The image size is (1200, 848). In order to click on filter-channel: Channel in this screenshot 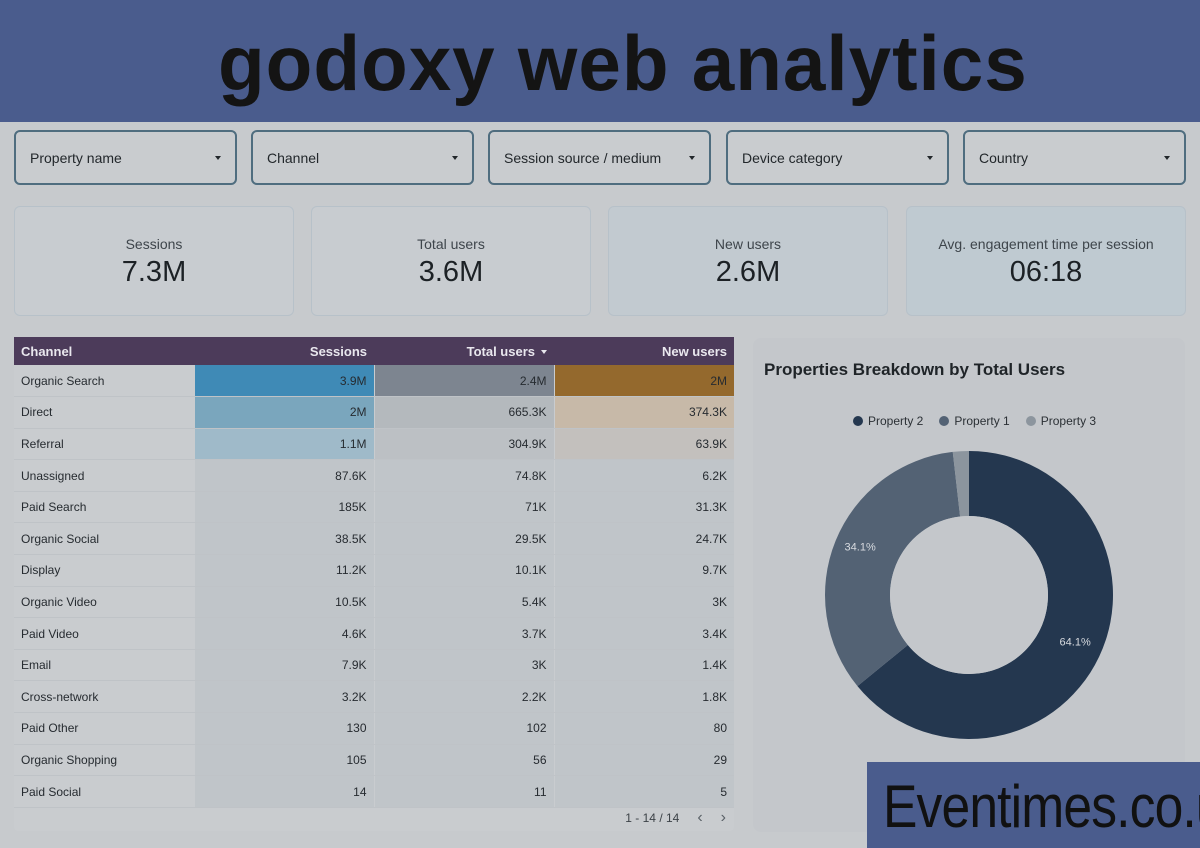, I will do `click(362, 157)`.